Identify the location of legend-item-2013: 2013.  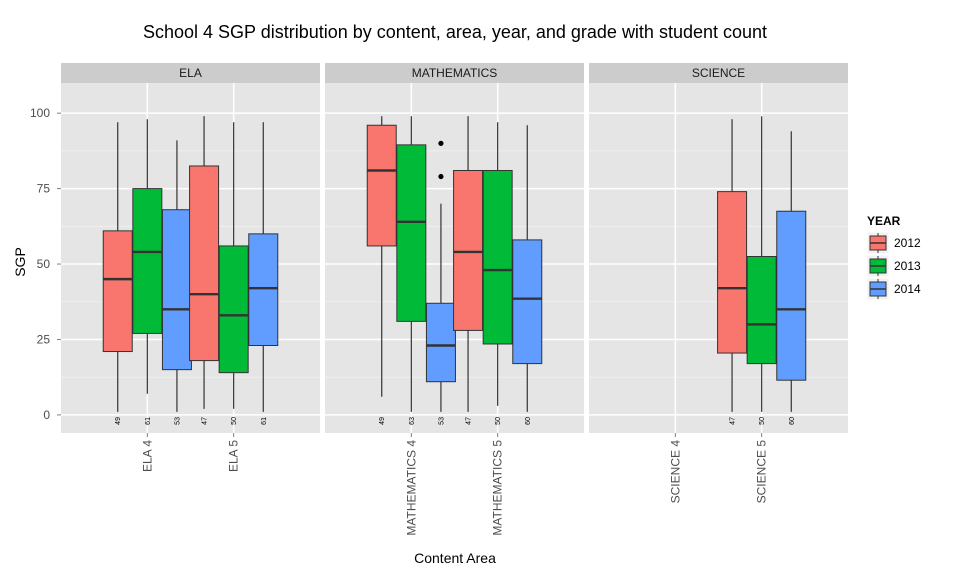
(893, 266).